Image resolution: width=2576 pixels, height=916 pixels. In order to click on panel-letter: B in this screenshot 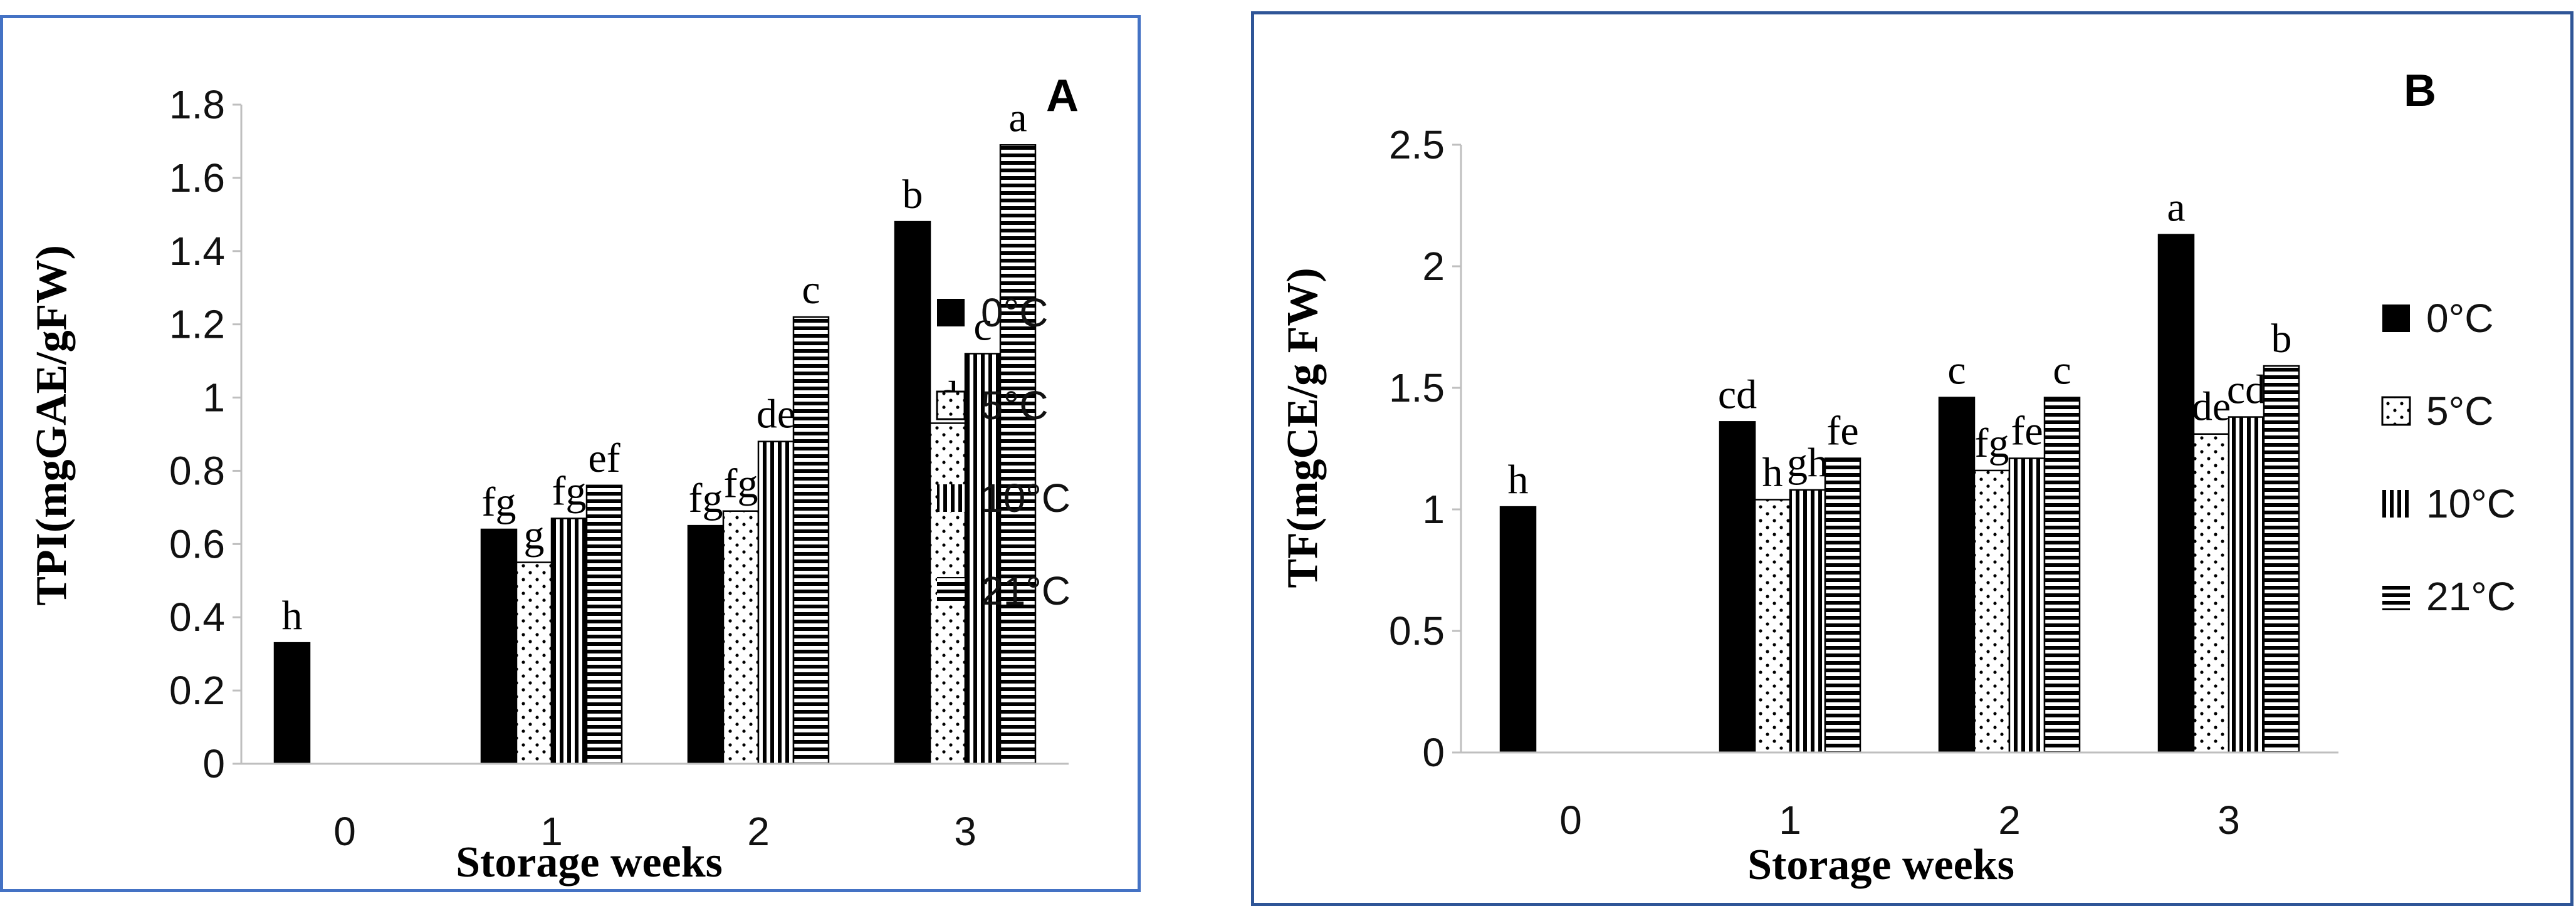, I will do `click(2420, 91)`.